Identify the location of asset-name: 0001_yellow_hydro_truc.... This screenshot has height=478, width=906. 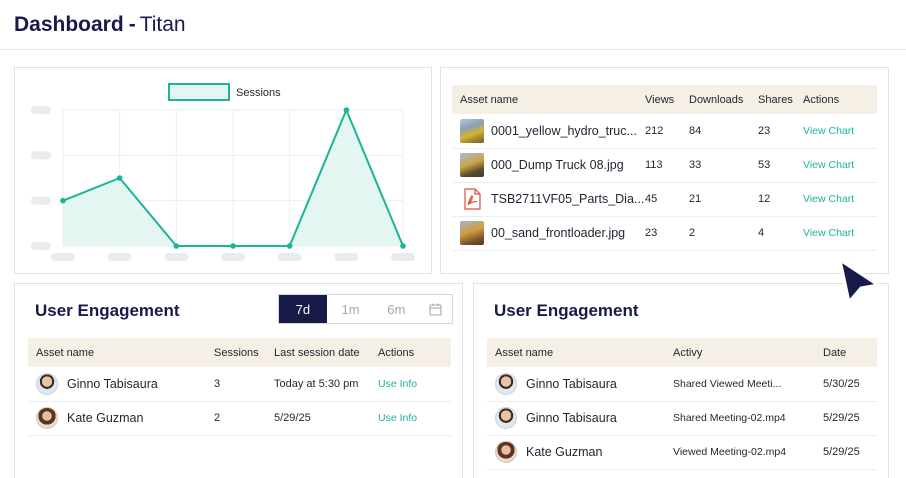
(564, 130).